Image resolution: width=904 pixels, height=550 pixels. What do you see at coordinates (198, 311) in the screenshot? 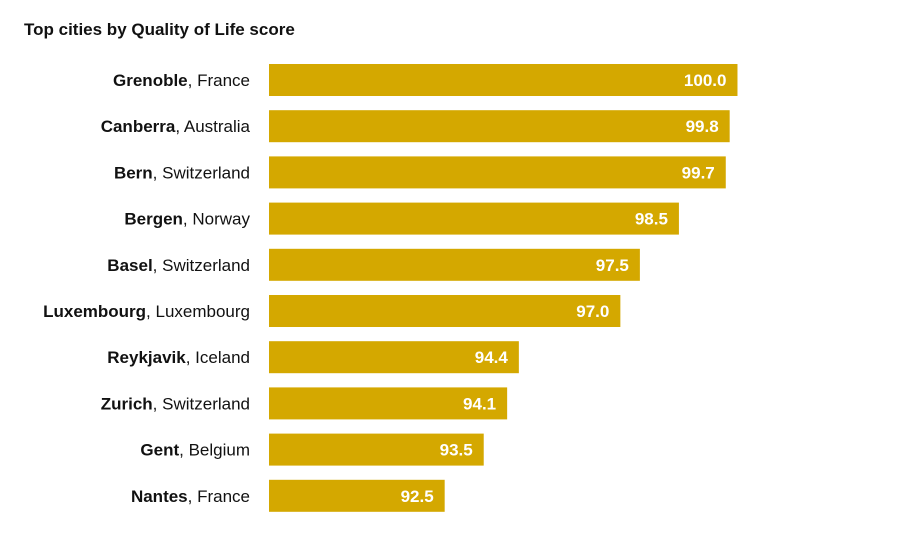
I see `country-name: , Luxembourg` at bounding box center [198, 311].